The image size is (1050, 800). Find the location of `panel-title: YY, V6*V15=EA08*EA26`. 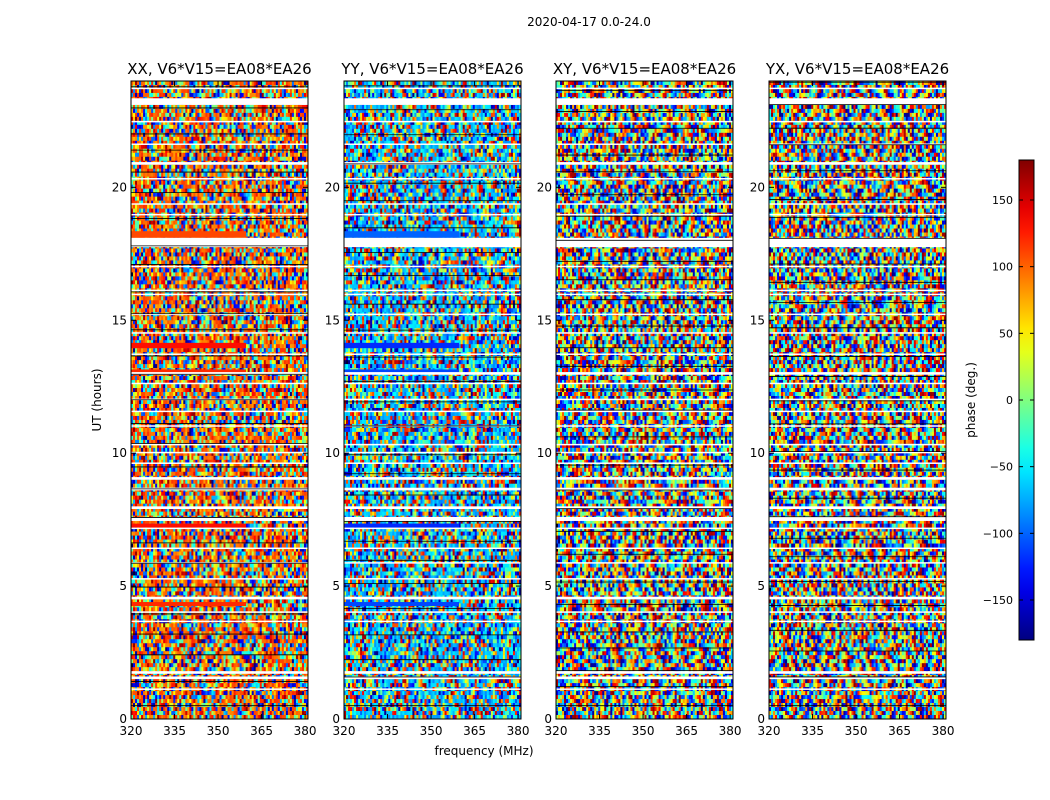

panel-title: YY, V6*V15=EA08*EA26 is located at coordinates (431, 69).